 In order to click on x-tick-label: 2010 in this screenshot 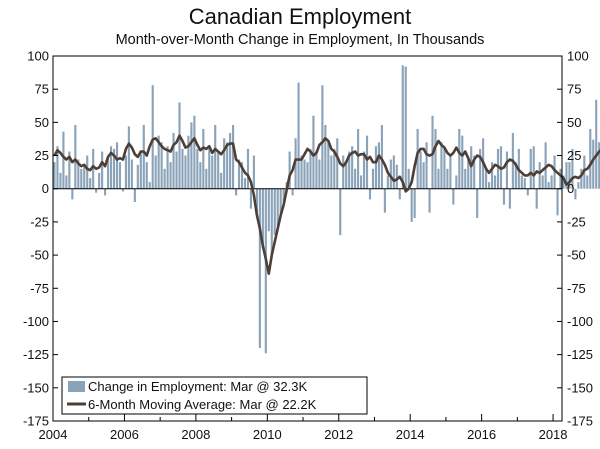, I will do `click(267, 434)`.